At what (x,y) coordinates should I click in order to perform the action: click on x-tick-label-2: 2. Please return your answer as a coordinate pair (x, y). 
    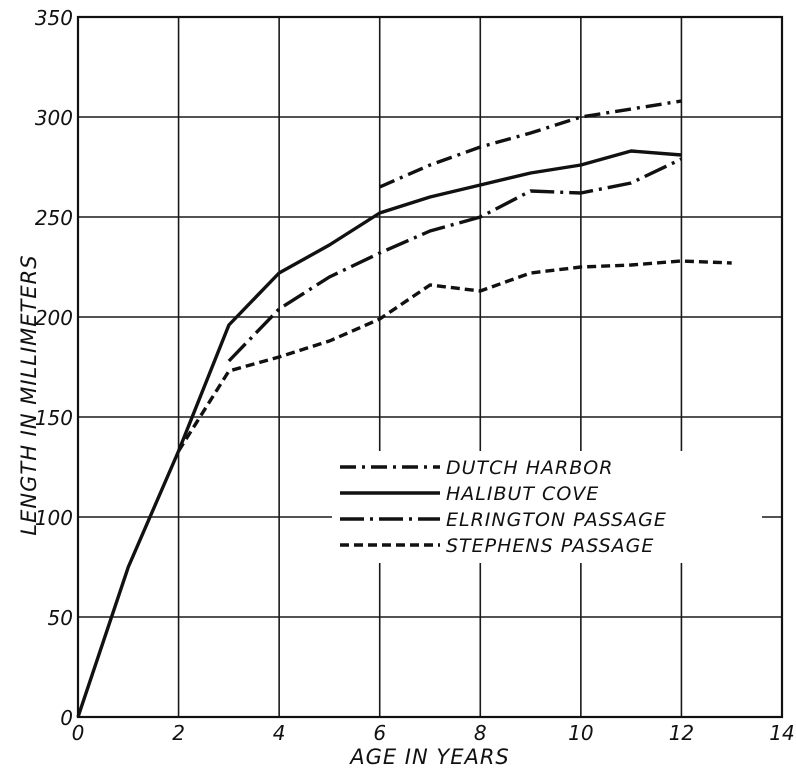
    Looking at the image, I should click on (178, 733).